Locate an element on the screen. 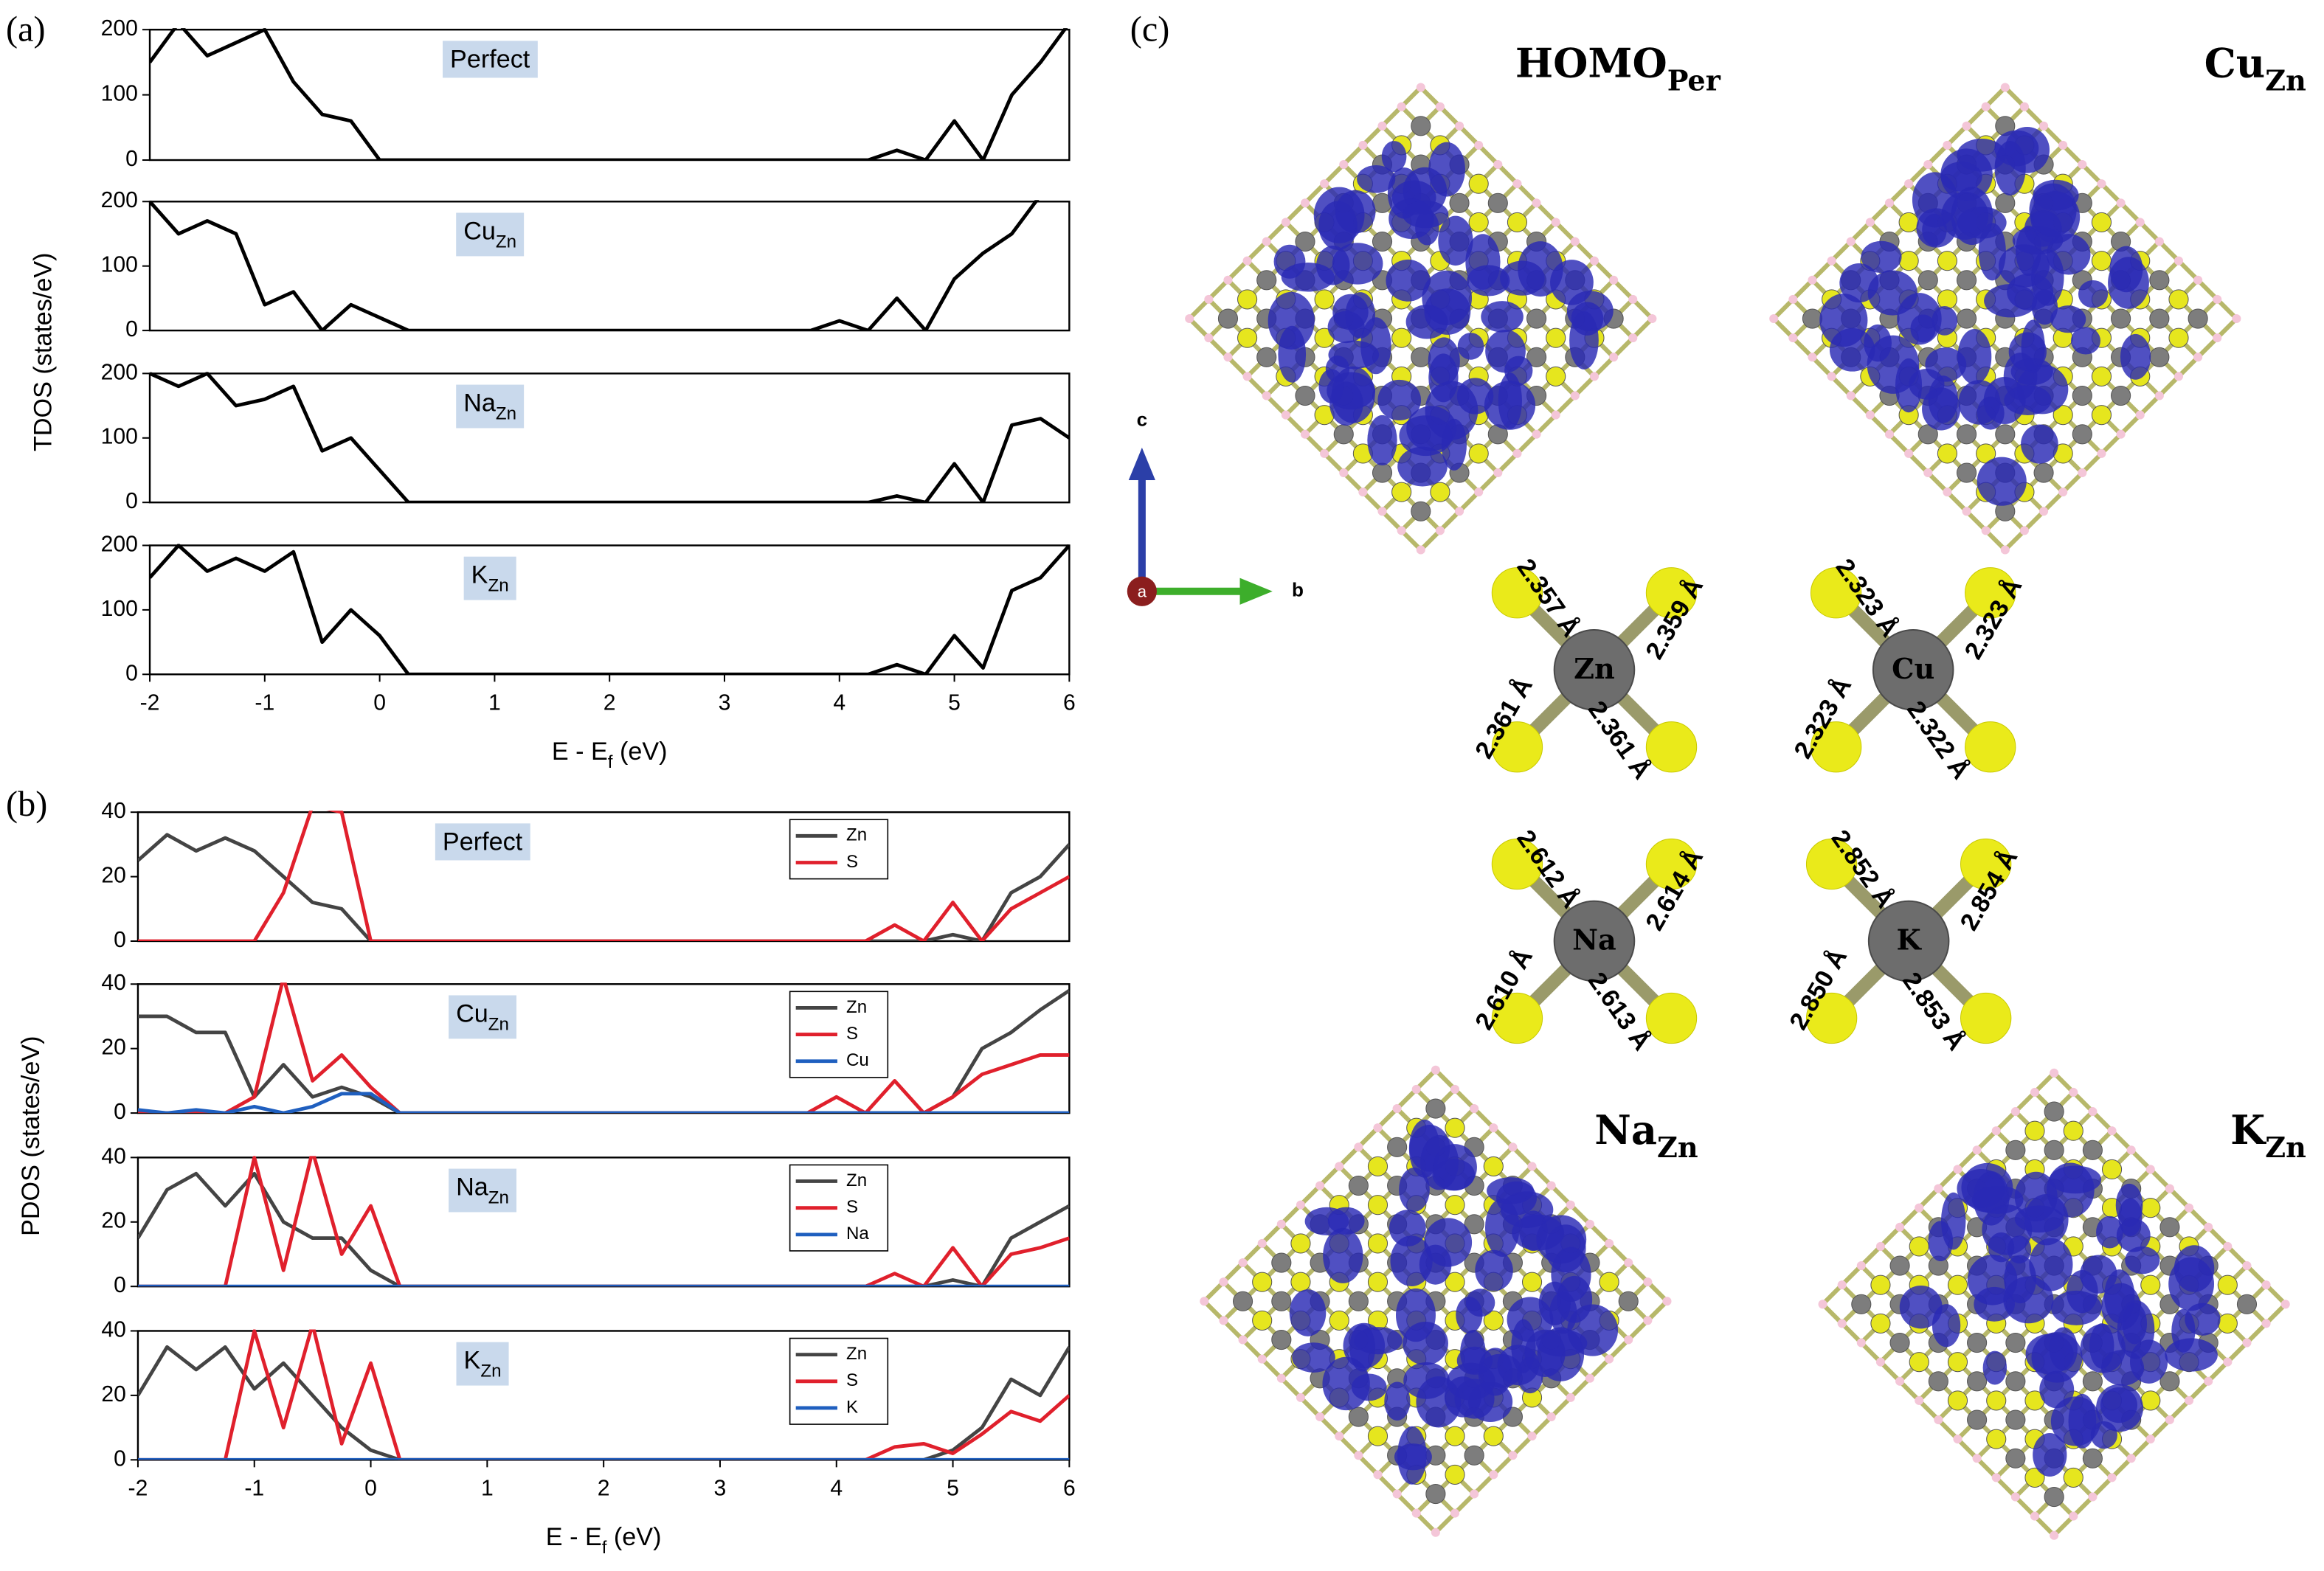 The image size is (2324, 1571). annotation-part: Na is located at coordinates (479, 403).